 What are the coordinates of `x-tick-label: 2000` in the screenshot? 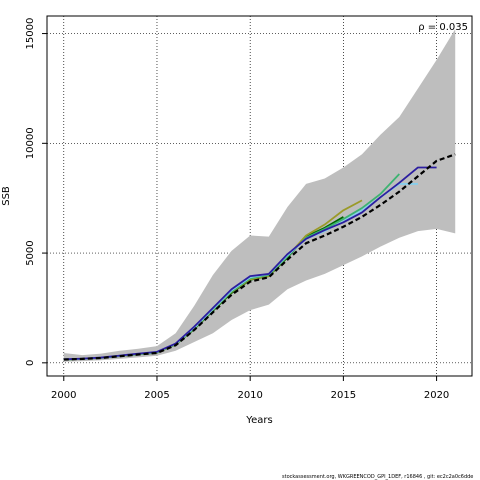 It's located at (63, 395).